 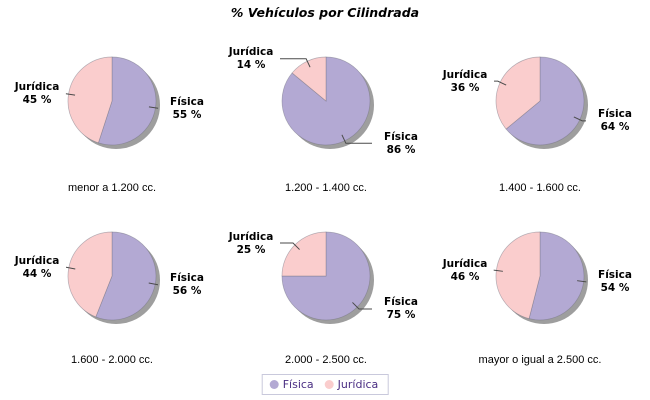 I want to click on fisica-swatch-icon, so click(x=274, y=384).